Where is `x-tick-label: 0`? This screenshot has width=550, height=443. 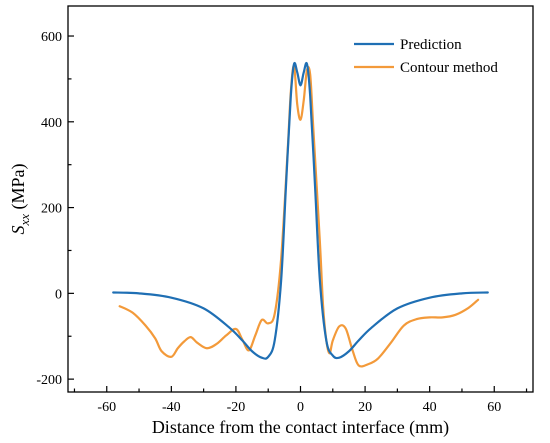
x-tick-label: 0 is located at coordinates (300, 407).